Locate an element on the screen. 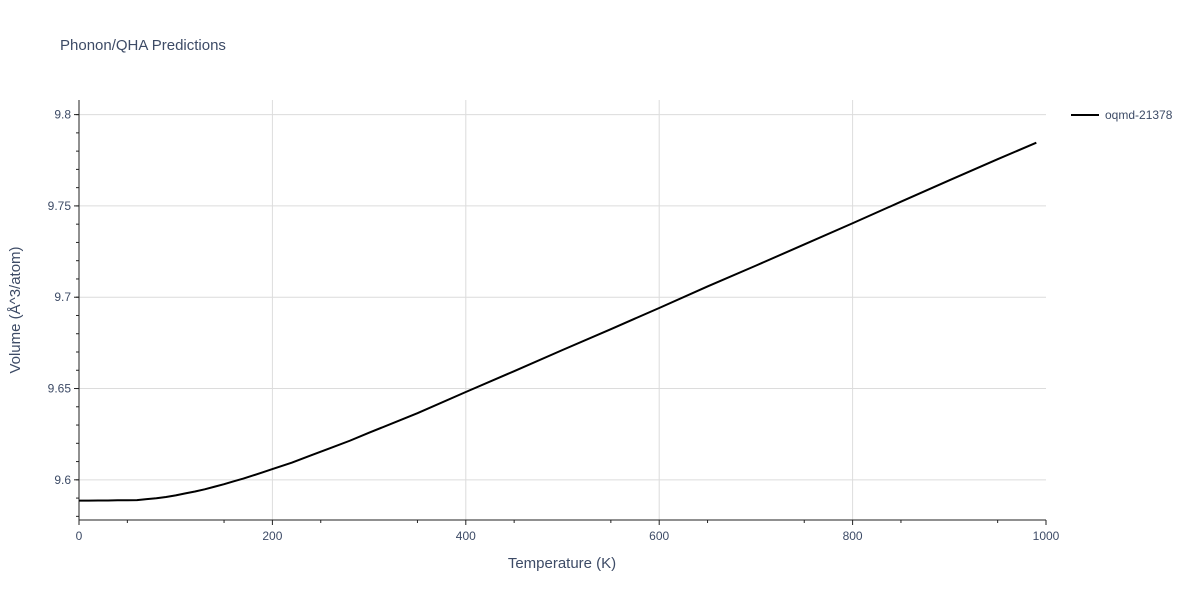 This screenshot has width=1200, height=600. legend: oqmd-21378 is located at coordinates (1122, 115).